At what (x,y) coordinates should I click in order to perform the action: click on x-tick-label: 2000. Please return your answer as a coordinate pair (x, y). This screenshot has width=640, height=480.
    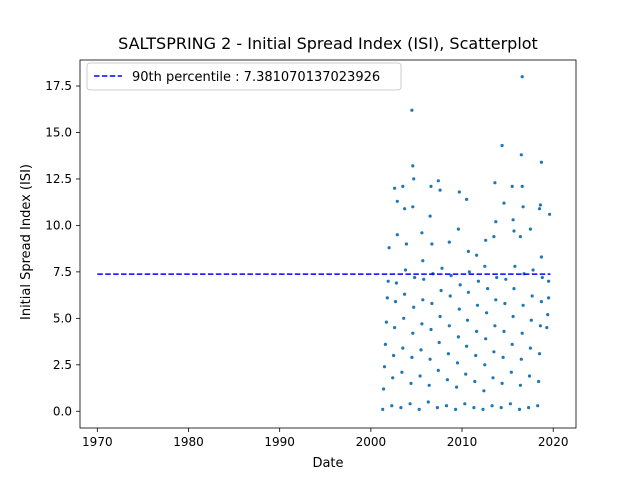
    Looking at the image, I should click on (371, 442).